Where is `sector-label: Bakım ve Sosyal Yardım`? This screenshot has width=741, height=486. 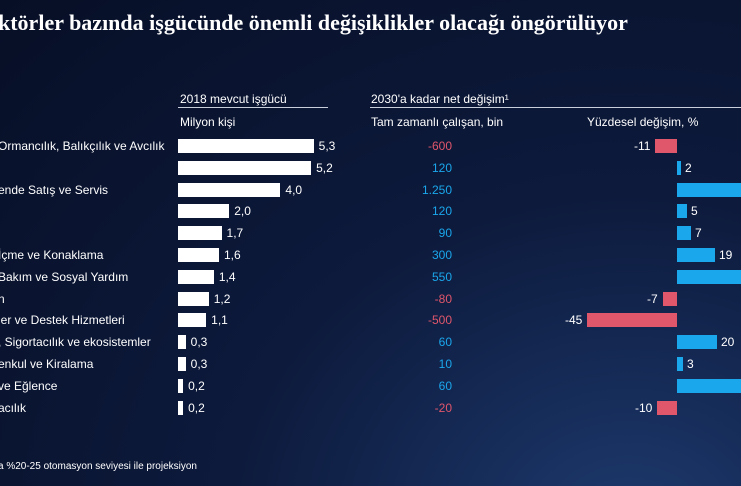 sector-label: Bakım ve Sosyal Yardım is located at coordinates (64, 277).